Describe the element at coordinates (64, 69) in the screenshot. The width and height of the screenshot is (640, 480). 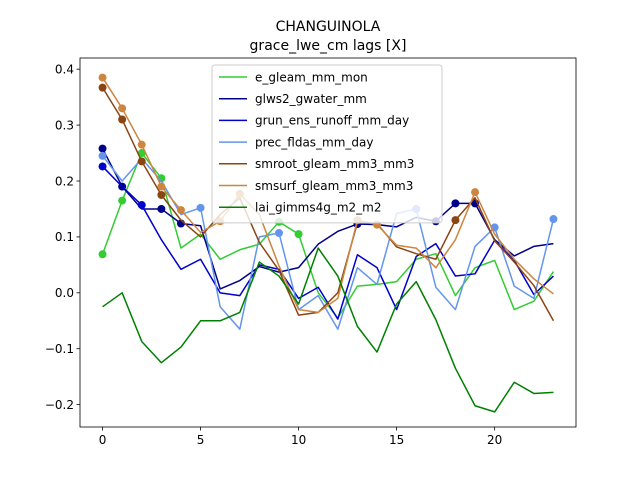
I see `y-tick-label-6: 0.4` at that location.